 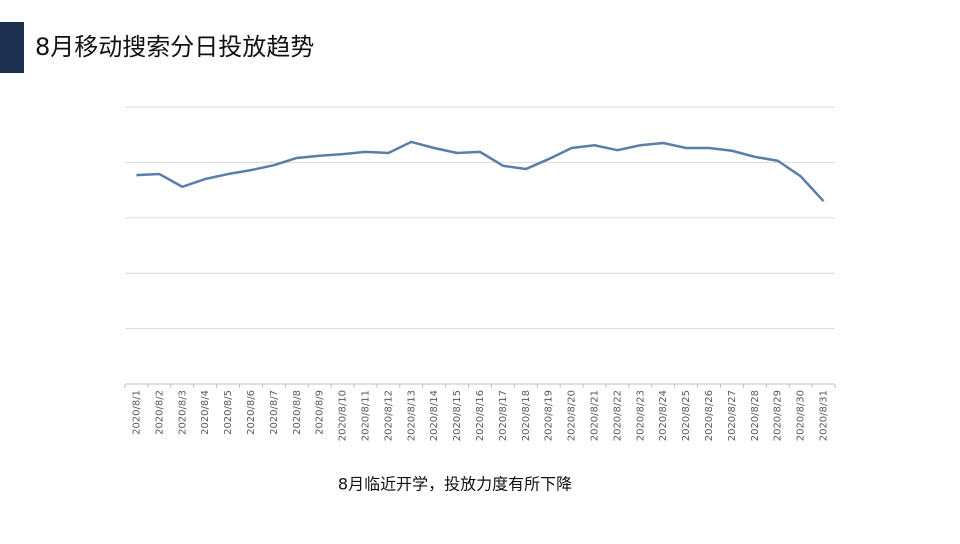 I want to click on x-tick-label: 2020/8/6, so click(x=251, y=412).